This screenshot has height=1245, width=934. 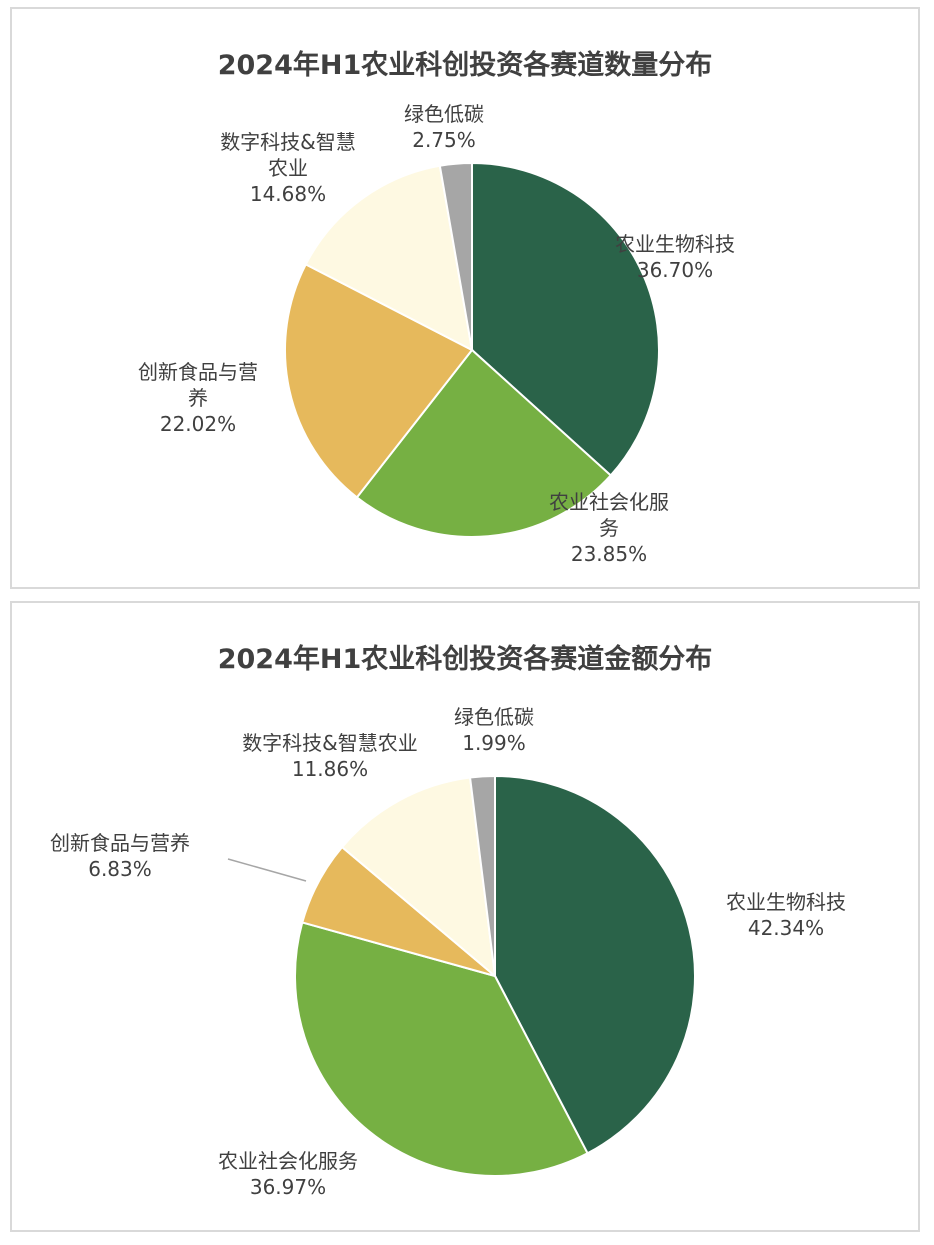 What do you see at coordinates (465, 659) in the screenshot?
I see `chart-title: 2024年H1农业科创投资各赛道金额分布` at bounding box center [465, 659].